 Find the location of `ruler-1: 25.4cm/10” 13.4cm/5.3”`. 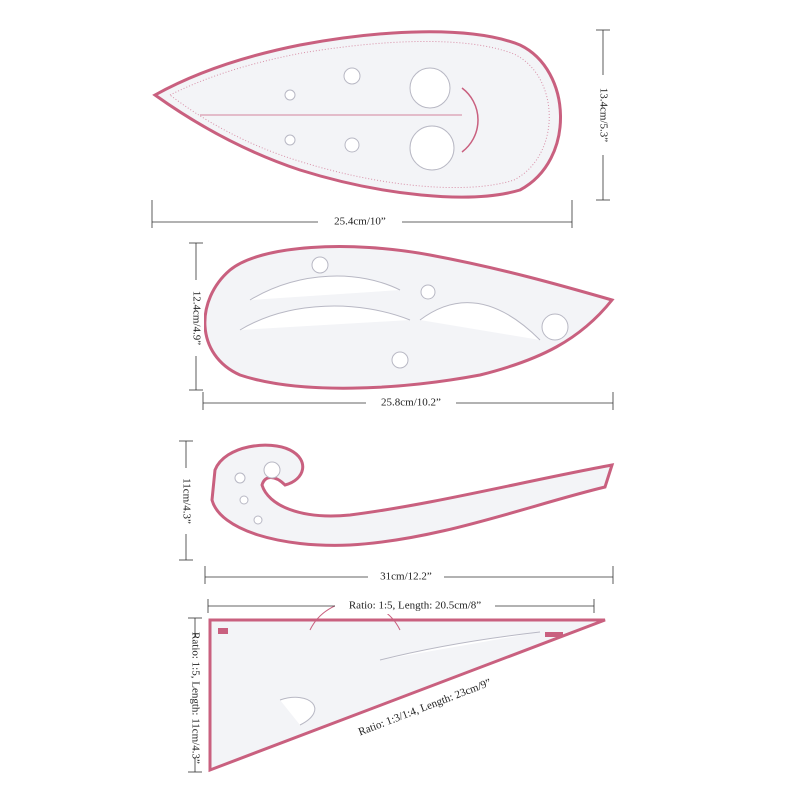

ruler-1: 25.4cm/10” 13.4cm/5.3” is located at coordinates (381, 129).